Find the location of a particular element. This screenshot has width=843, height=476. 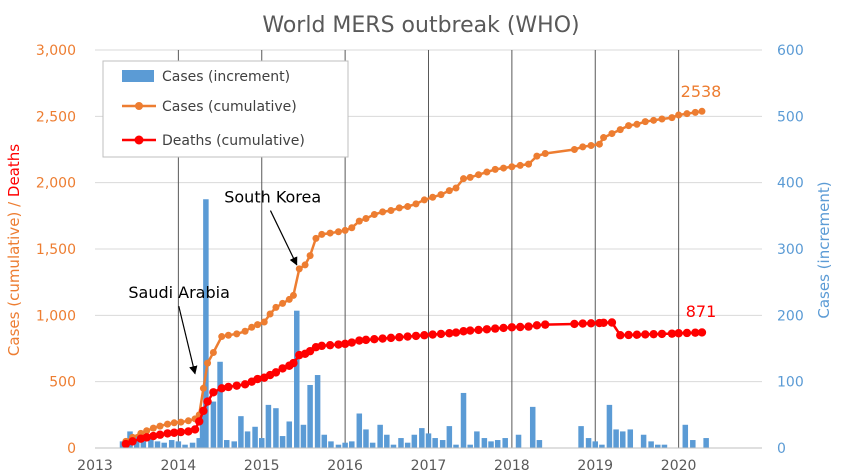

legend-swatch-increment is located at coordinates (138, 76).